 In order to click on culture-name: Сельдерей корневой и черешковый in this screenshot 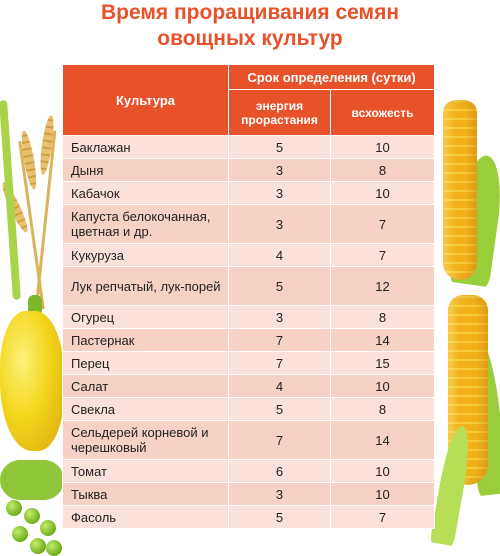, I will do `click(145, 440)`.